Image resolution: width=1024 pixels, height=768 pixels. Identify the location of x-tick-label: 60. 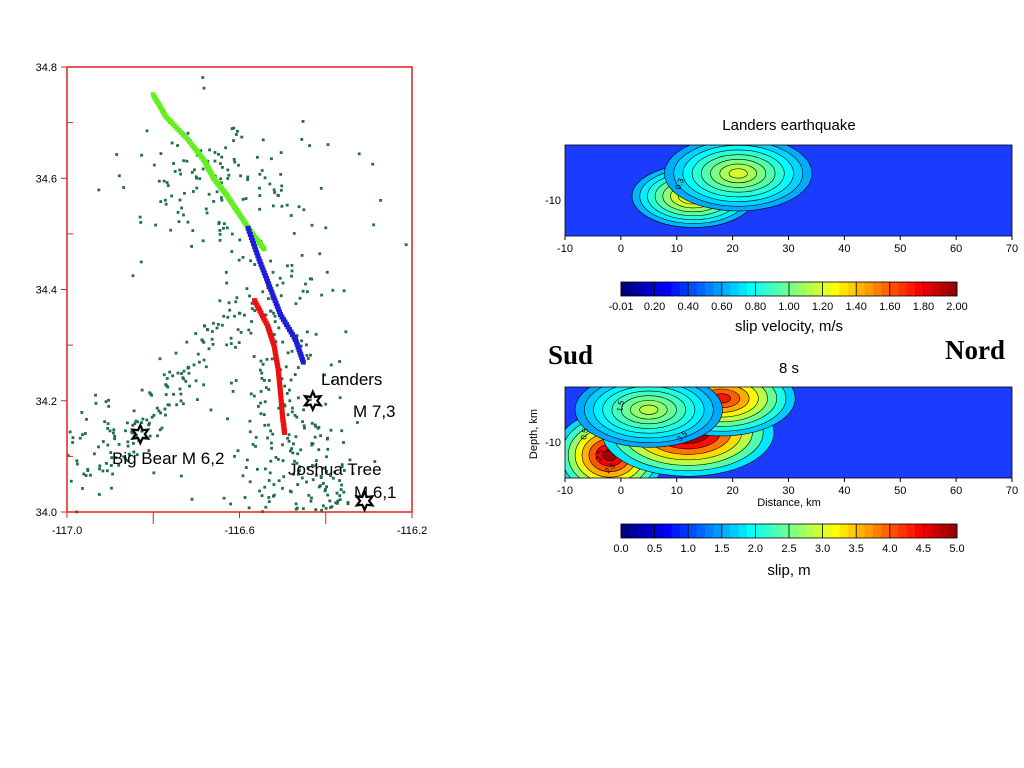
(956, 491).